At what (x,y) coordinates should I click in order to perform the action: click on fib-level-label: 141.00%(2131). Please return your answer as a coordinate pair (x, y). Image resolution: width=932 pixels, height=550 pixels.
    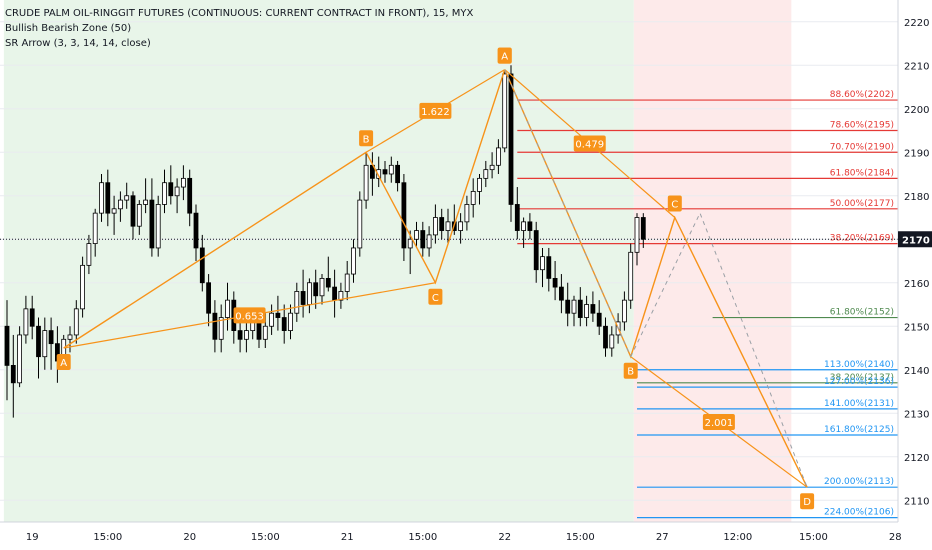
    Looking at the image, I should click on (859, 404).